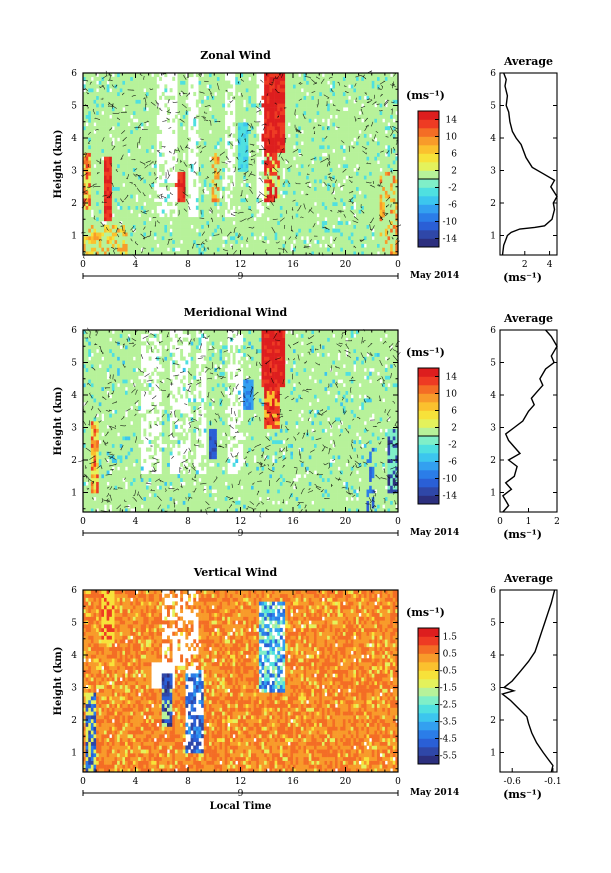  I want to click on colorbar-unit: (ms⁻¹), so click(425, 352).